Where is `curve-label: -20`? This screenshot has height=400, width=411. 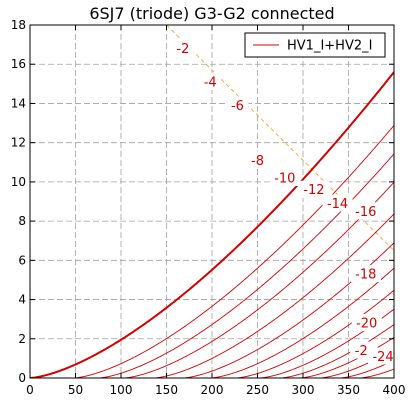
curve-label: -20 is located at coordinates (366, 324).